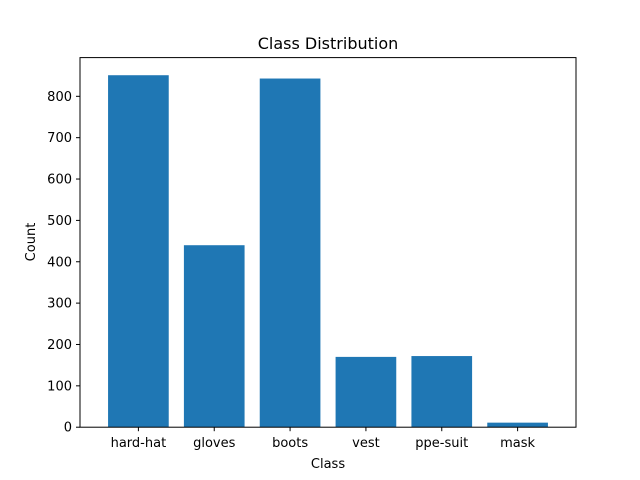 The height and width of the screenshot is (480, 640). What do you see at coordinates (517, 443) in the screenshot?
I see `x-tick-label: mask` at bounding box center [517, 443].